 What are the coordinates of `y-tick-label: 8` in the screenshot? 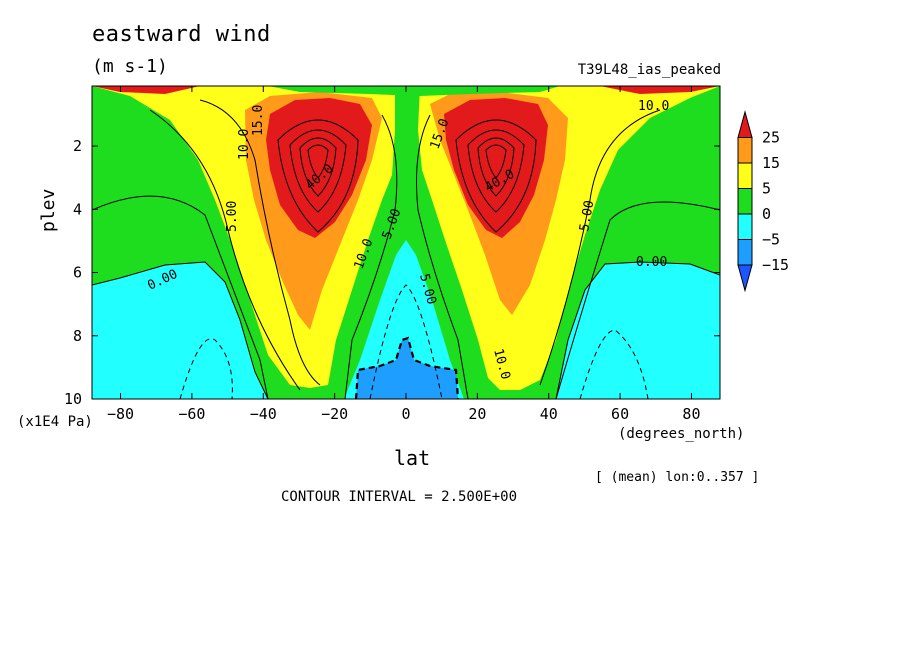 It's located at (77, 336).